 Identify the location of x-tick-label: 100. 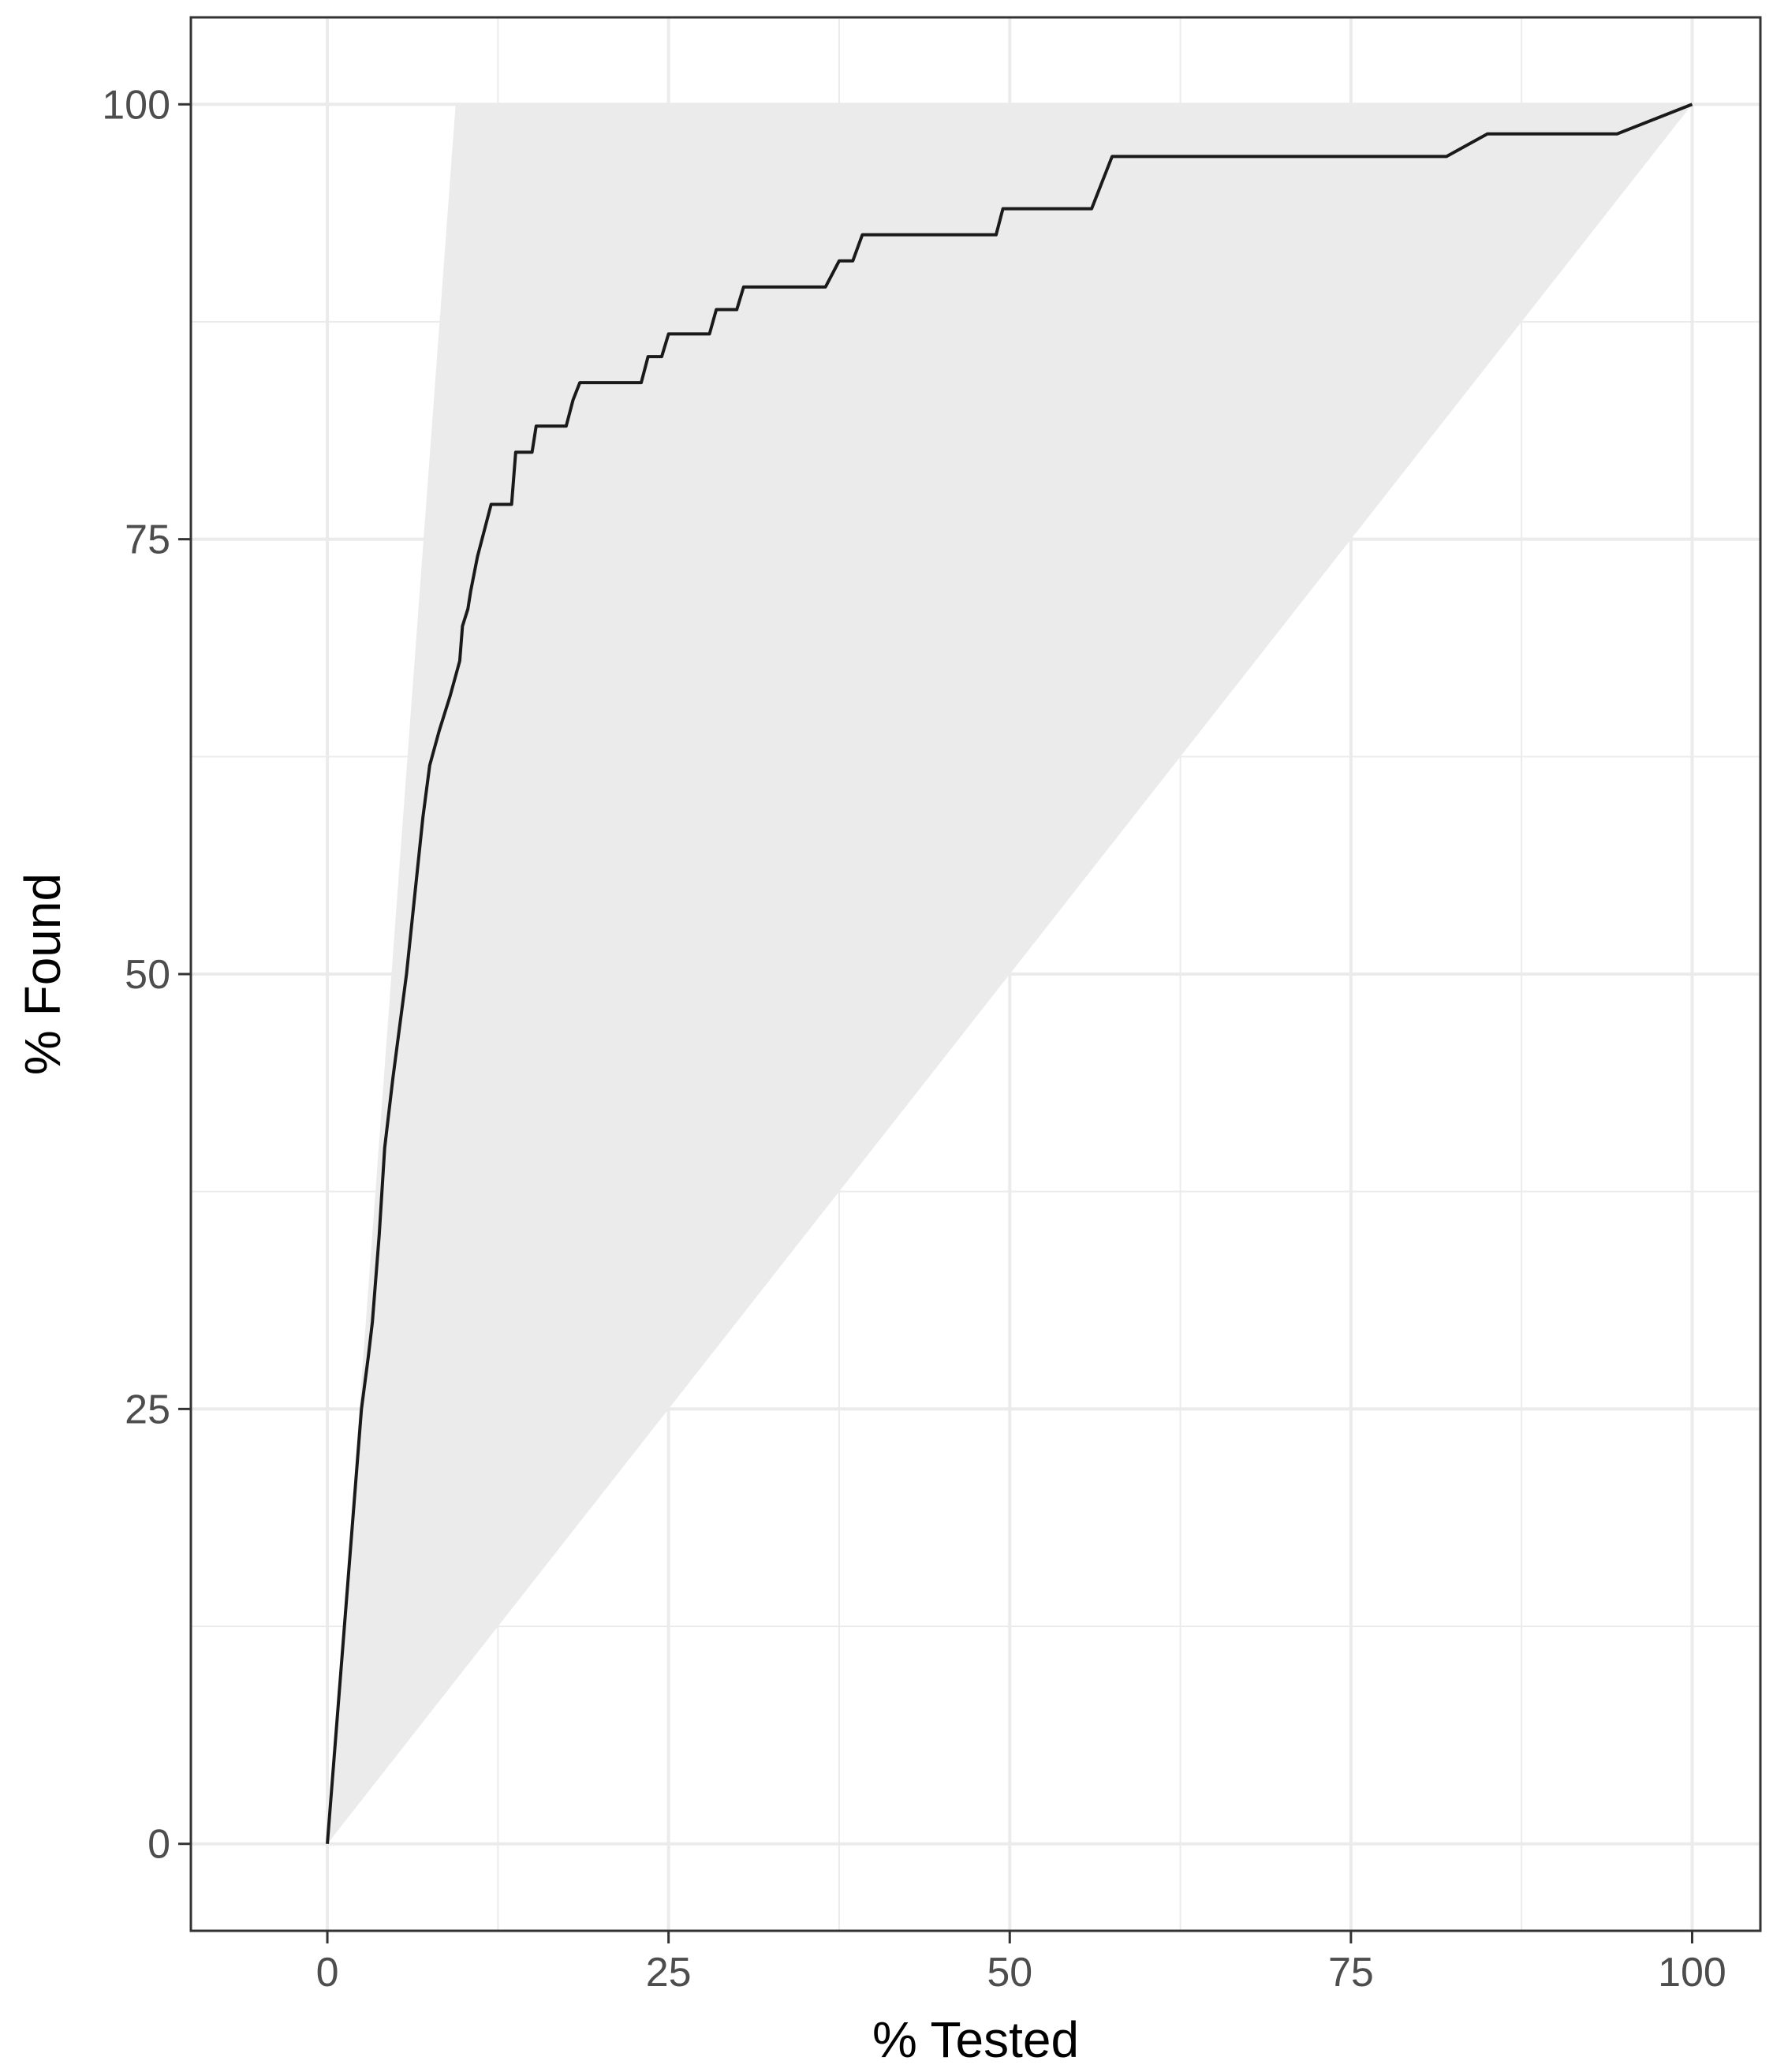
(1692, 1972).